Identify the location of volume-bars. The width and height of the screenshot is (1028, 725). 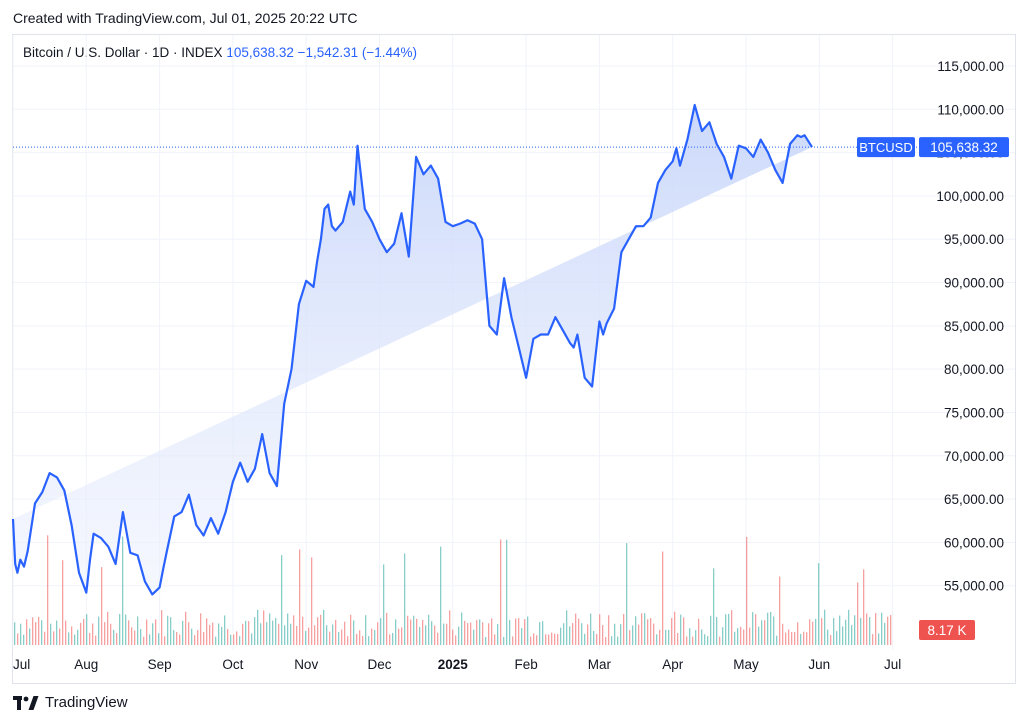
(453, 590).